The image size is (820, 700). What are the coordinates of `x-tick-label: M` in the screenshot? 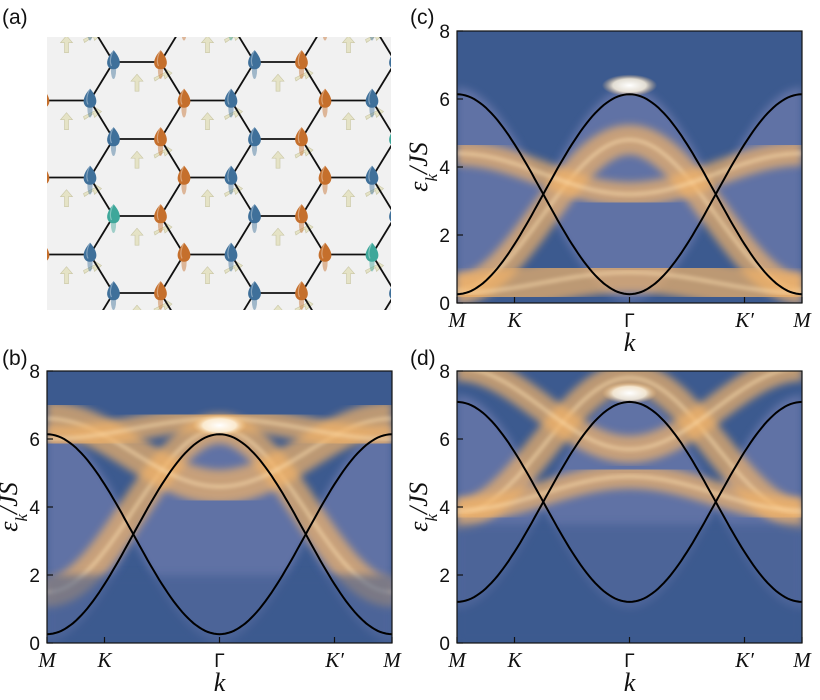 It's located at (392, 660).